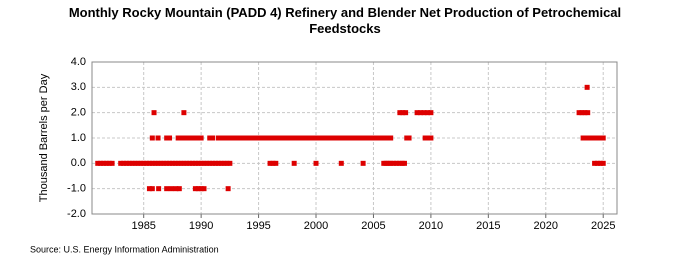 Image resolution: width=675 pixels, height=275 pixels. I want to click on y-tick-label: 4.0, so click(78, 62).